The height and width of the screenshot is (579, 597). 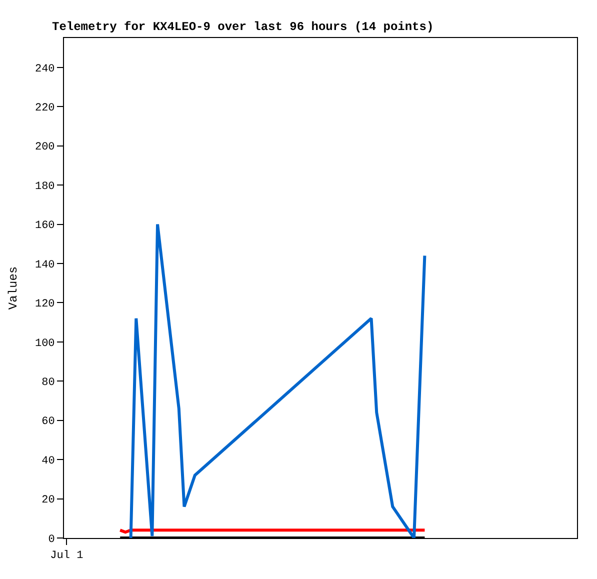 What do you see at coordinates (48, 382) in the screenshot?
I see `y-tick-label: 80` at bounding box center [48, 382].